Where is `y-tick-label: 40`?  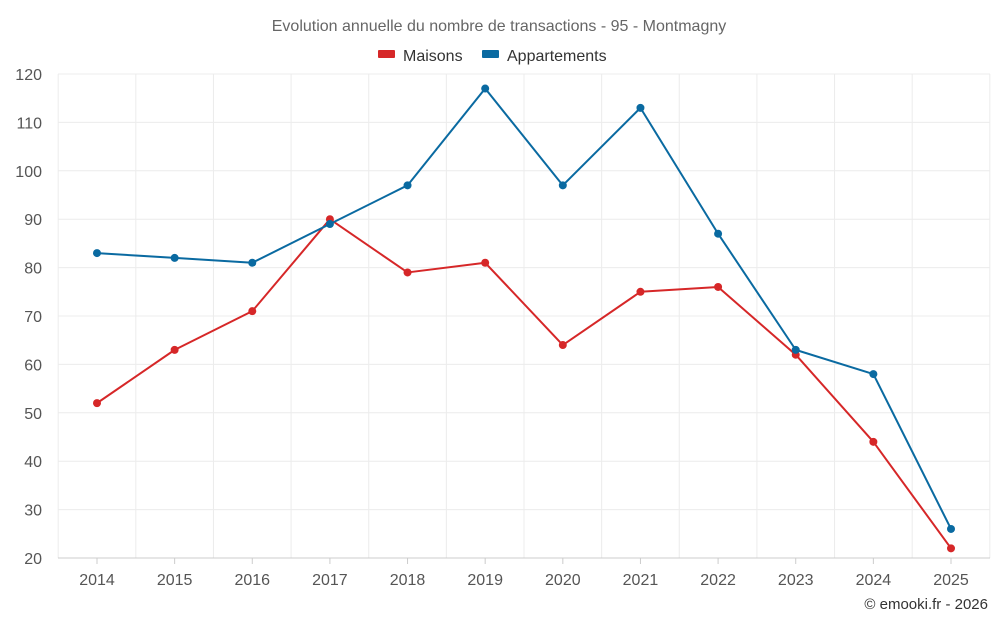 y-tick-label: 40 is located at coordinates (33, 462).